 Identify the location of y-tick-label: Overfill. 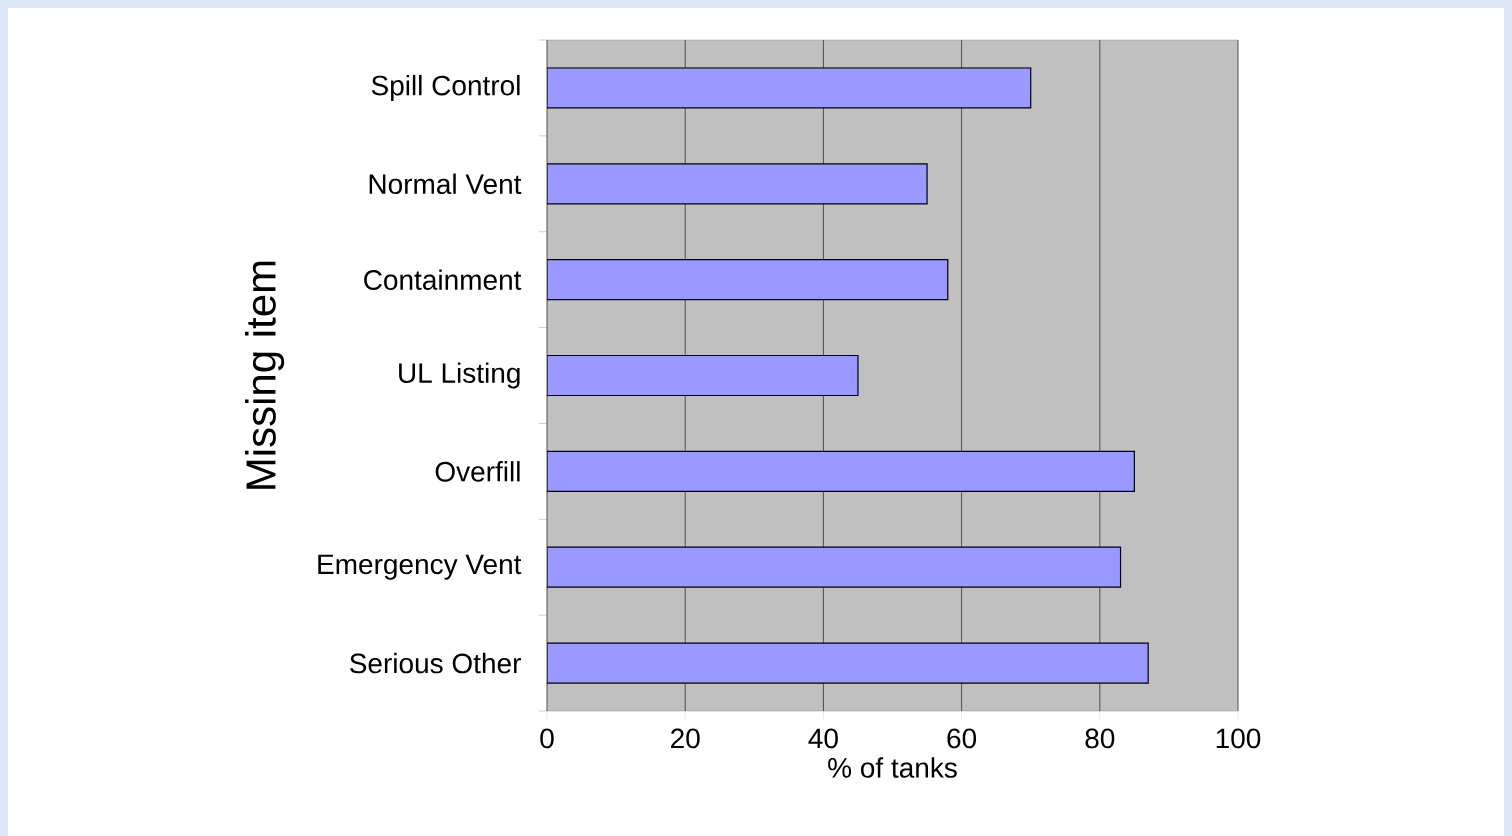
(477, 471).